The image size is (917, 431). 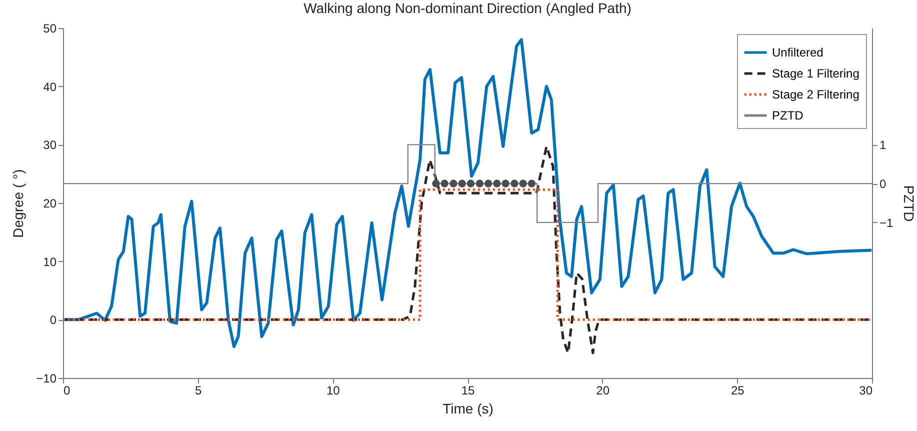 What do you see at coordinates (883, 184) in the screenshot?
I see `y2-tick-label: 0` at bounding box center [883, 184].